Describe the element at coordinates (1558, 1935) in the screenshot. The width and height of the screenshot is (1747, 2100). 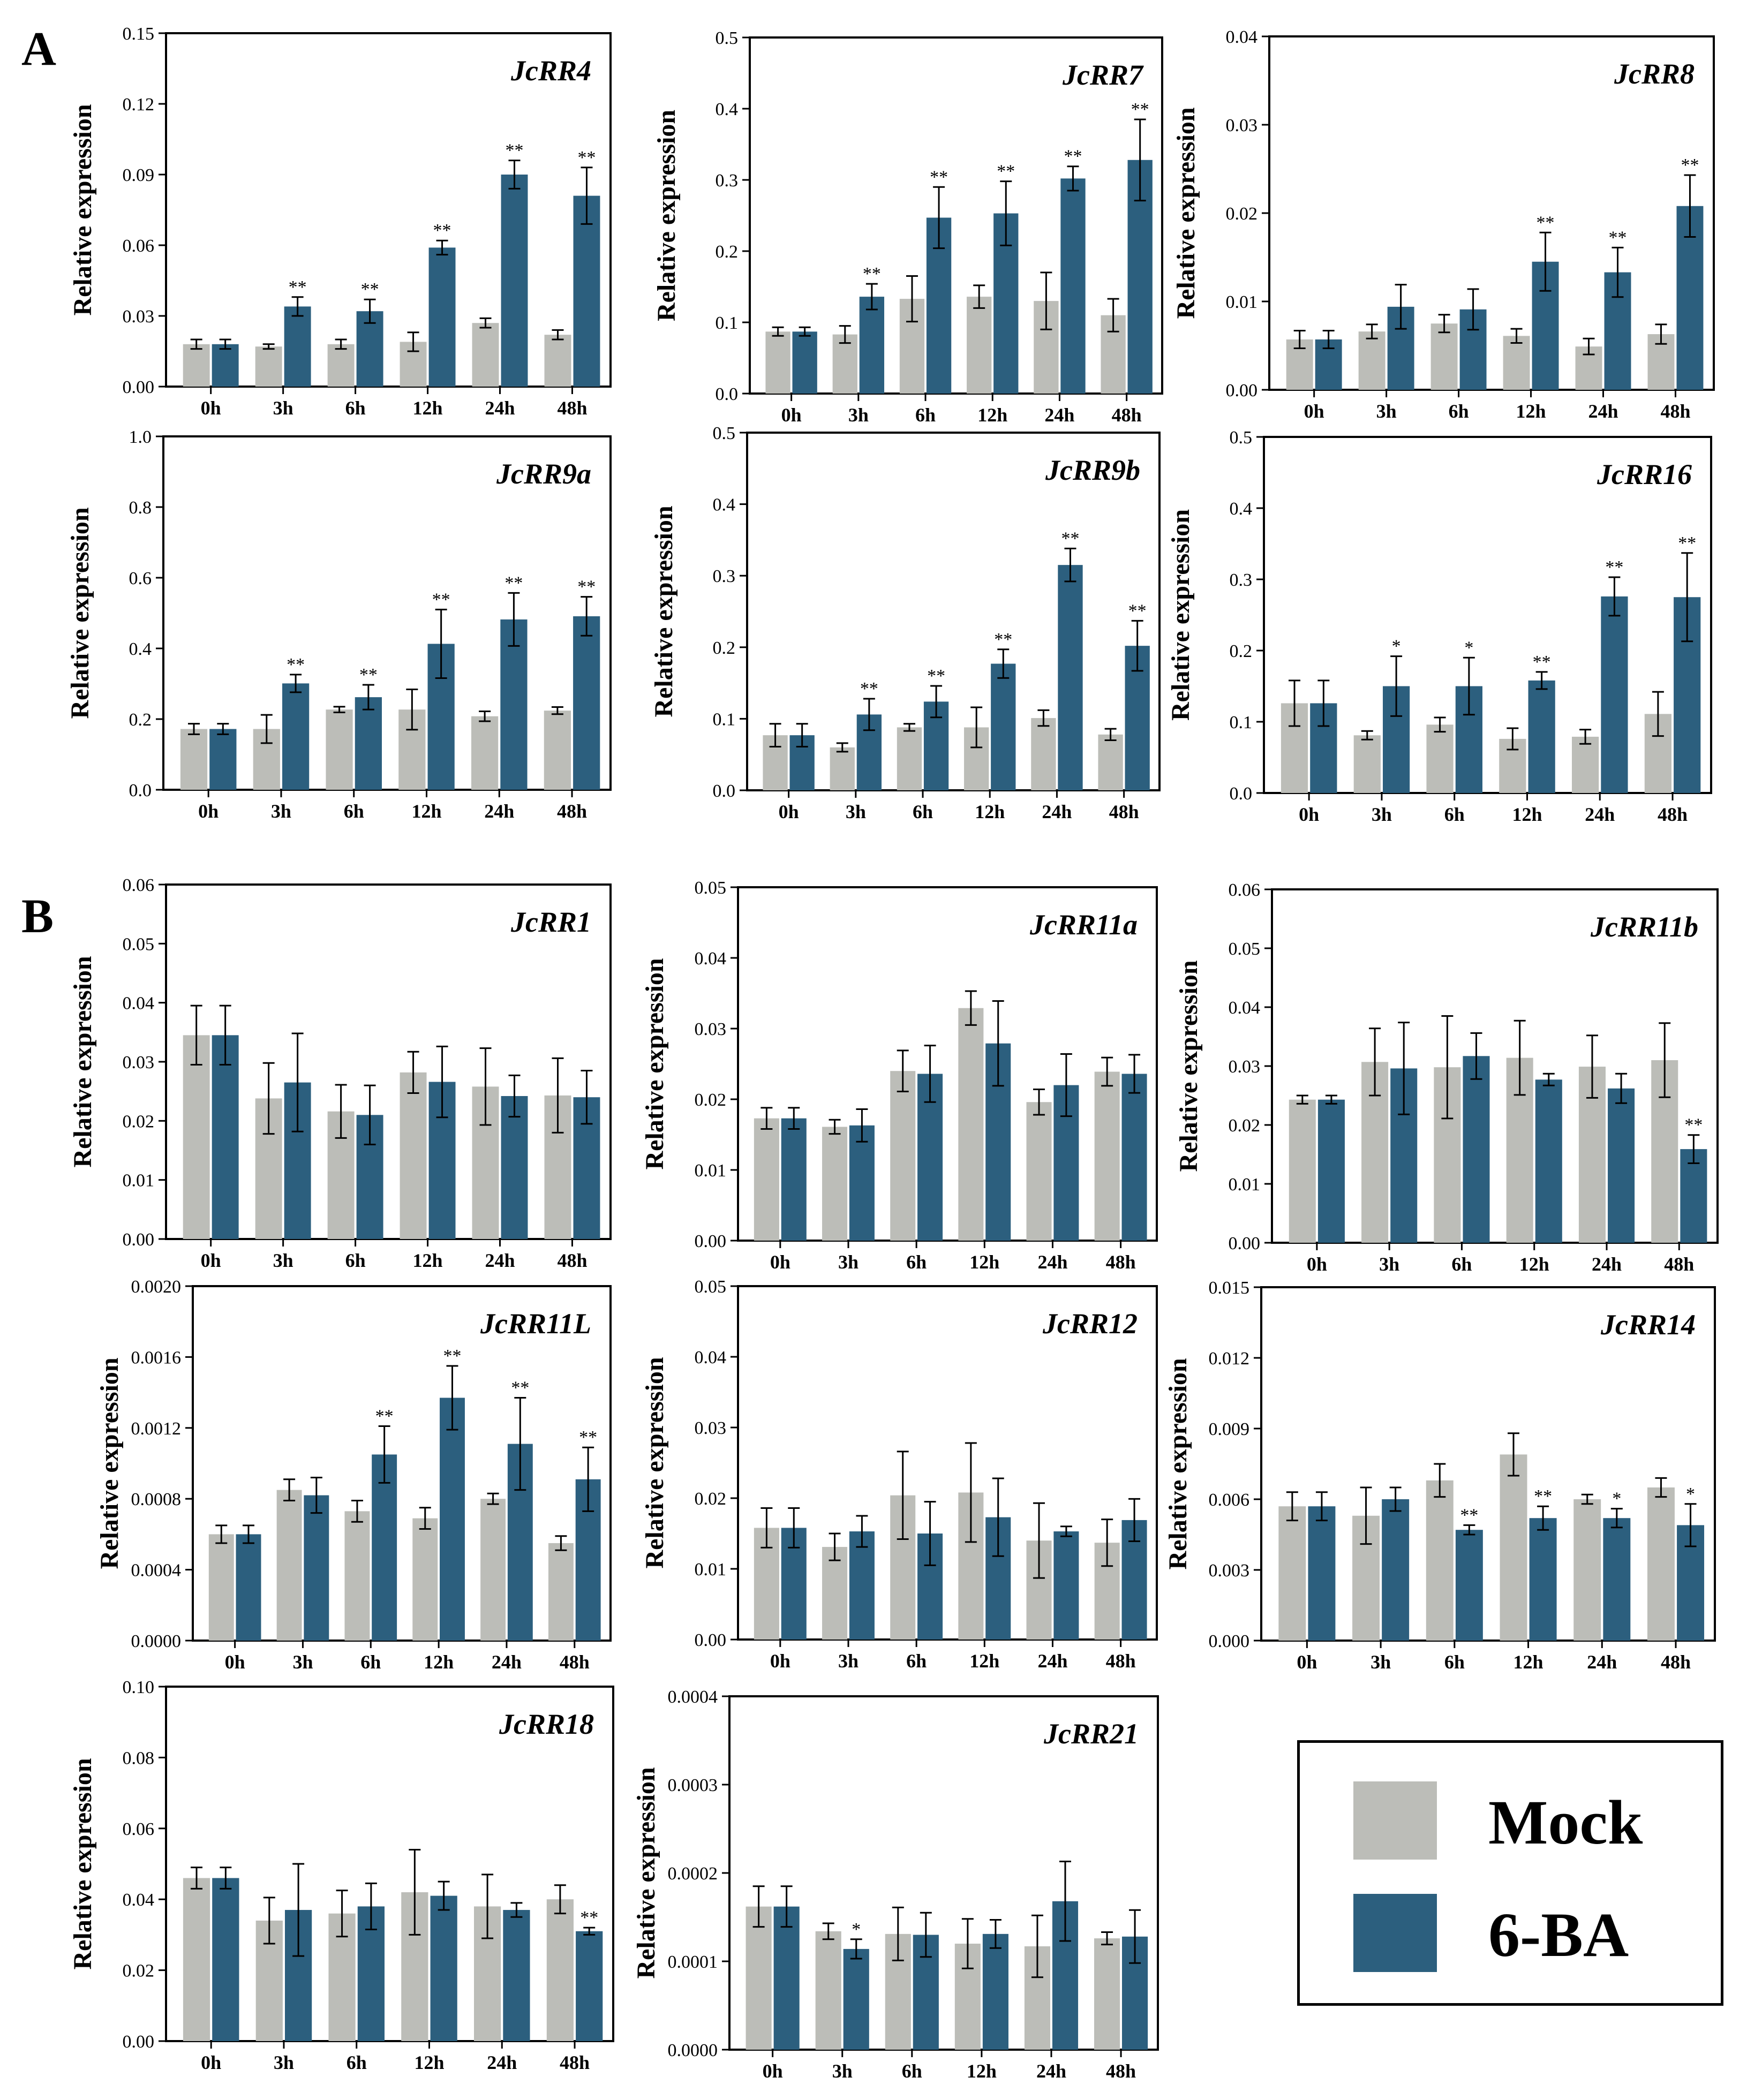
I see `legend-label-treated: 6-BA` at that location.